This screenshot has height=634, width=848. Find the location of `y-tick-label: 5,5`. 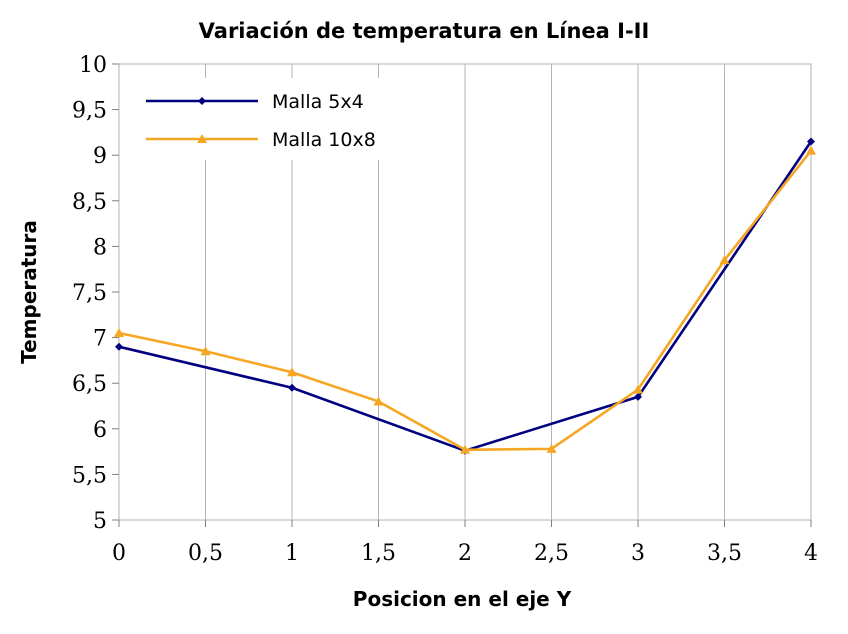

y-tick-label: 5,5 is located at coordinates (89, 475).